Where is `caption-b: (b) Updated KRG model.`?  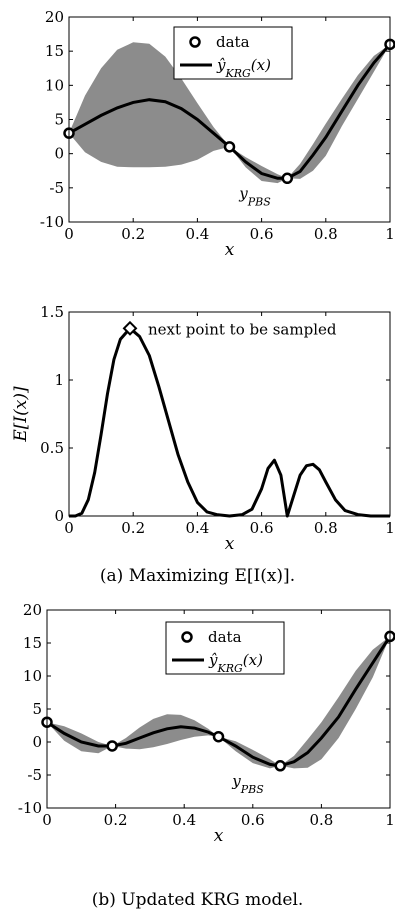 caption-b: (b) Updated KRG model. is located at coordinates (197, 900).